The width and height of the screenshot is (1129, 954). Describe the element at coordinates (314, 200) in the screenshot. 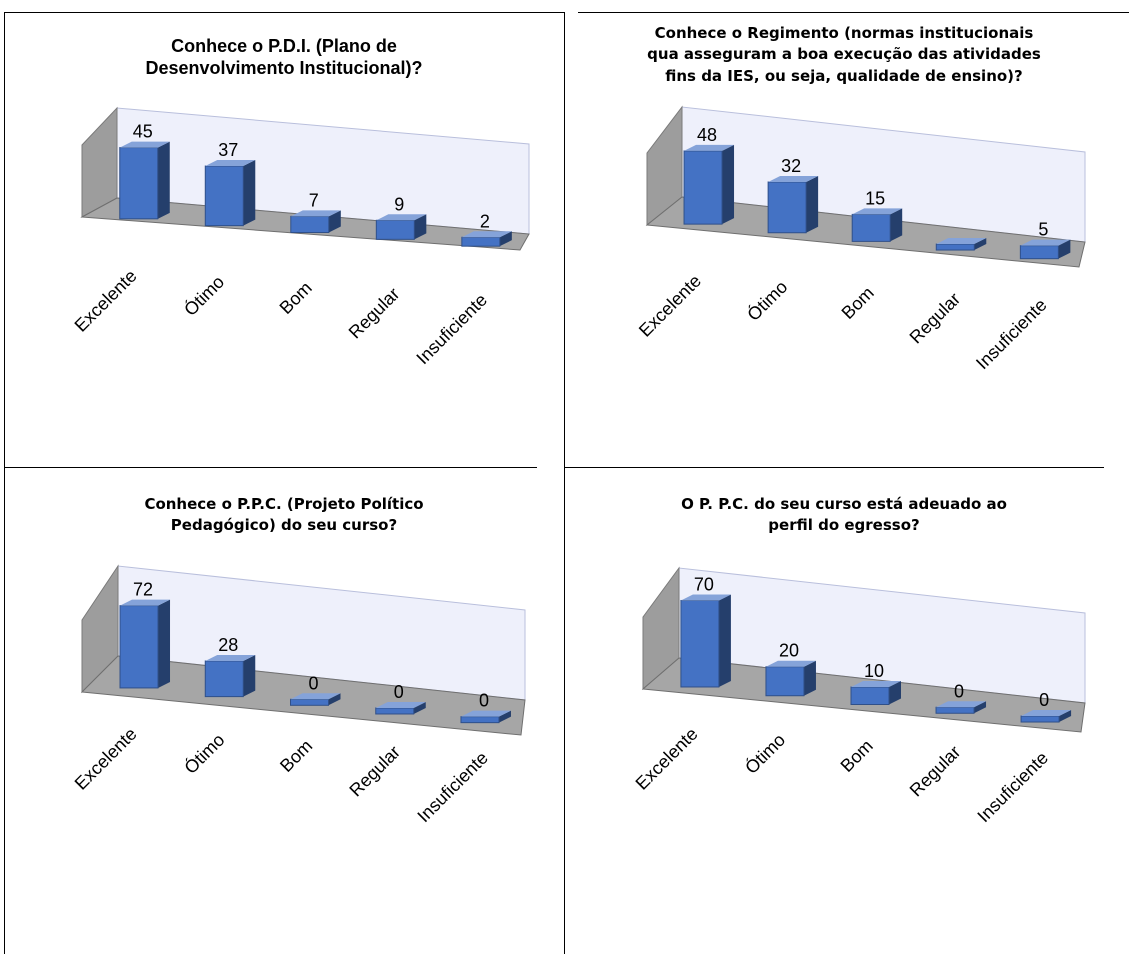

I see `bar-value-label: 7` at that location.